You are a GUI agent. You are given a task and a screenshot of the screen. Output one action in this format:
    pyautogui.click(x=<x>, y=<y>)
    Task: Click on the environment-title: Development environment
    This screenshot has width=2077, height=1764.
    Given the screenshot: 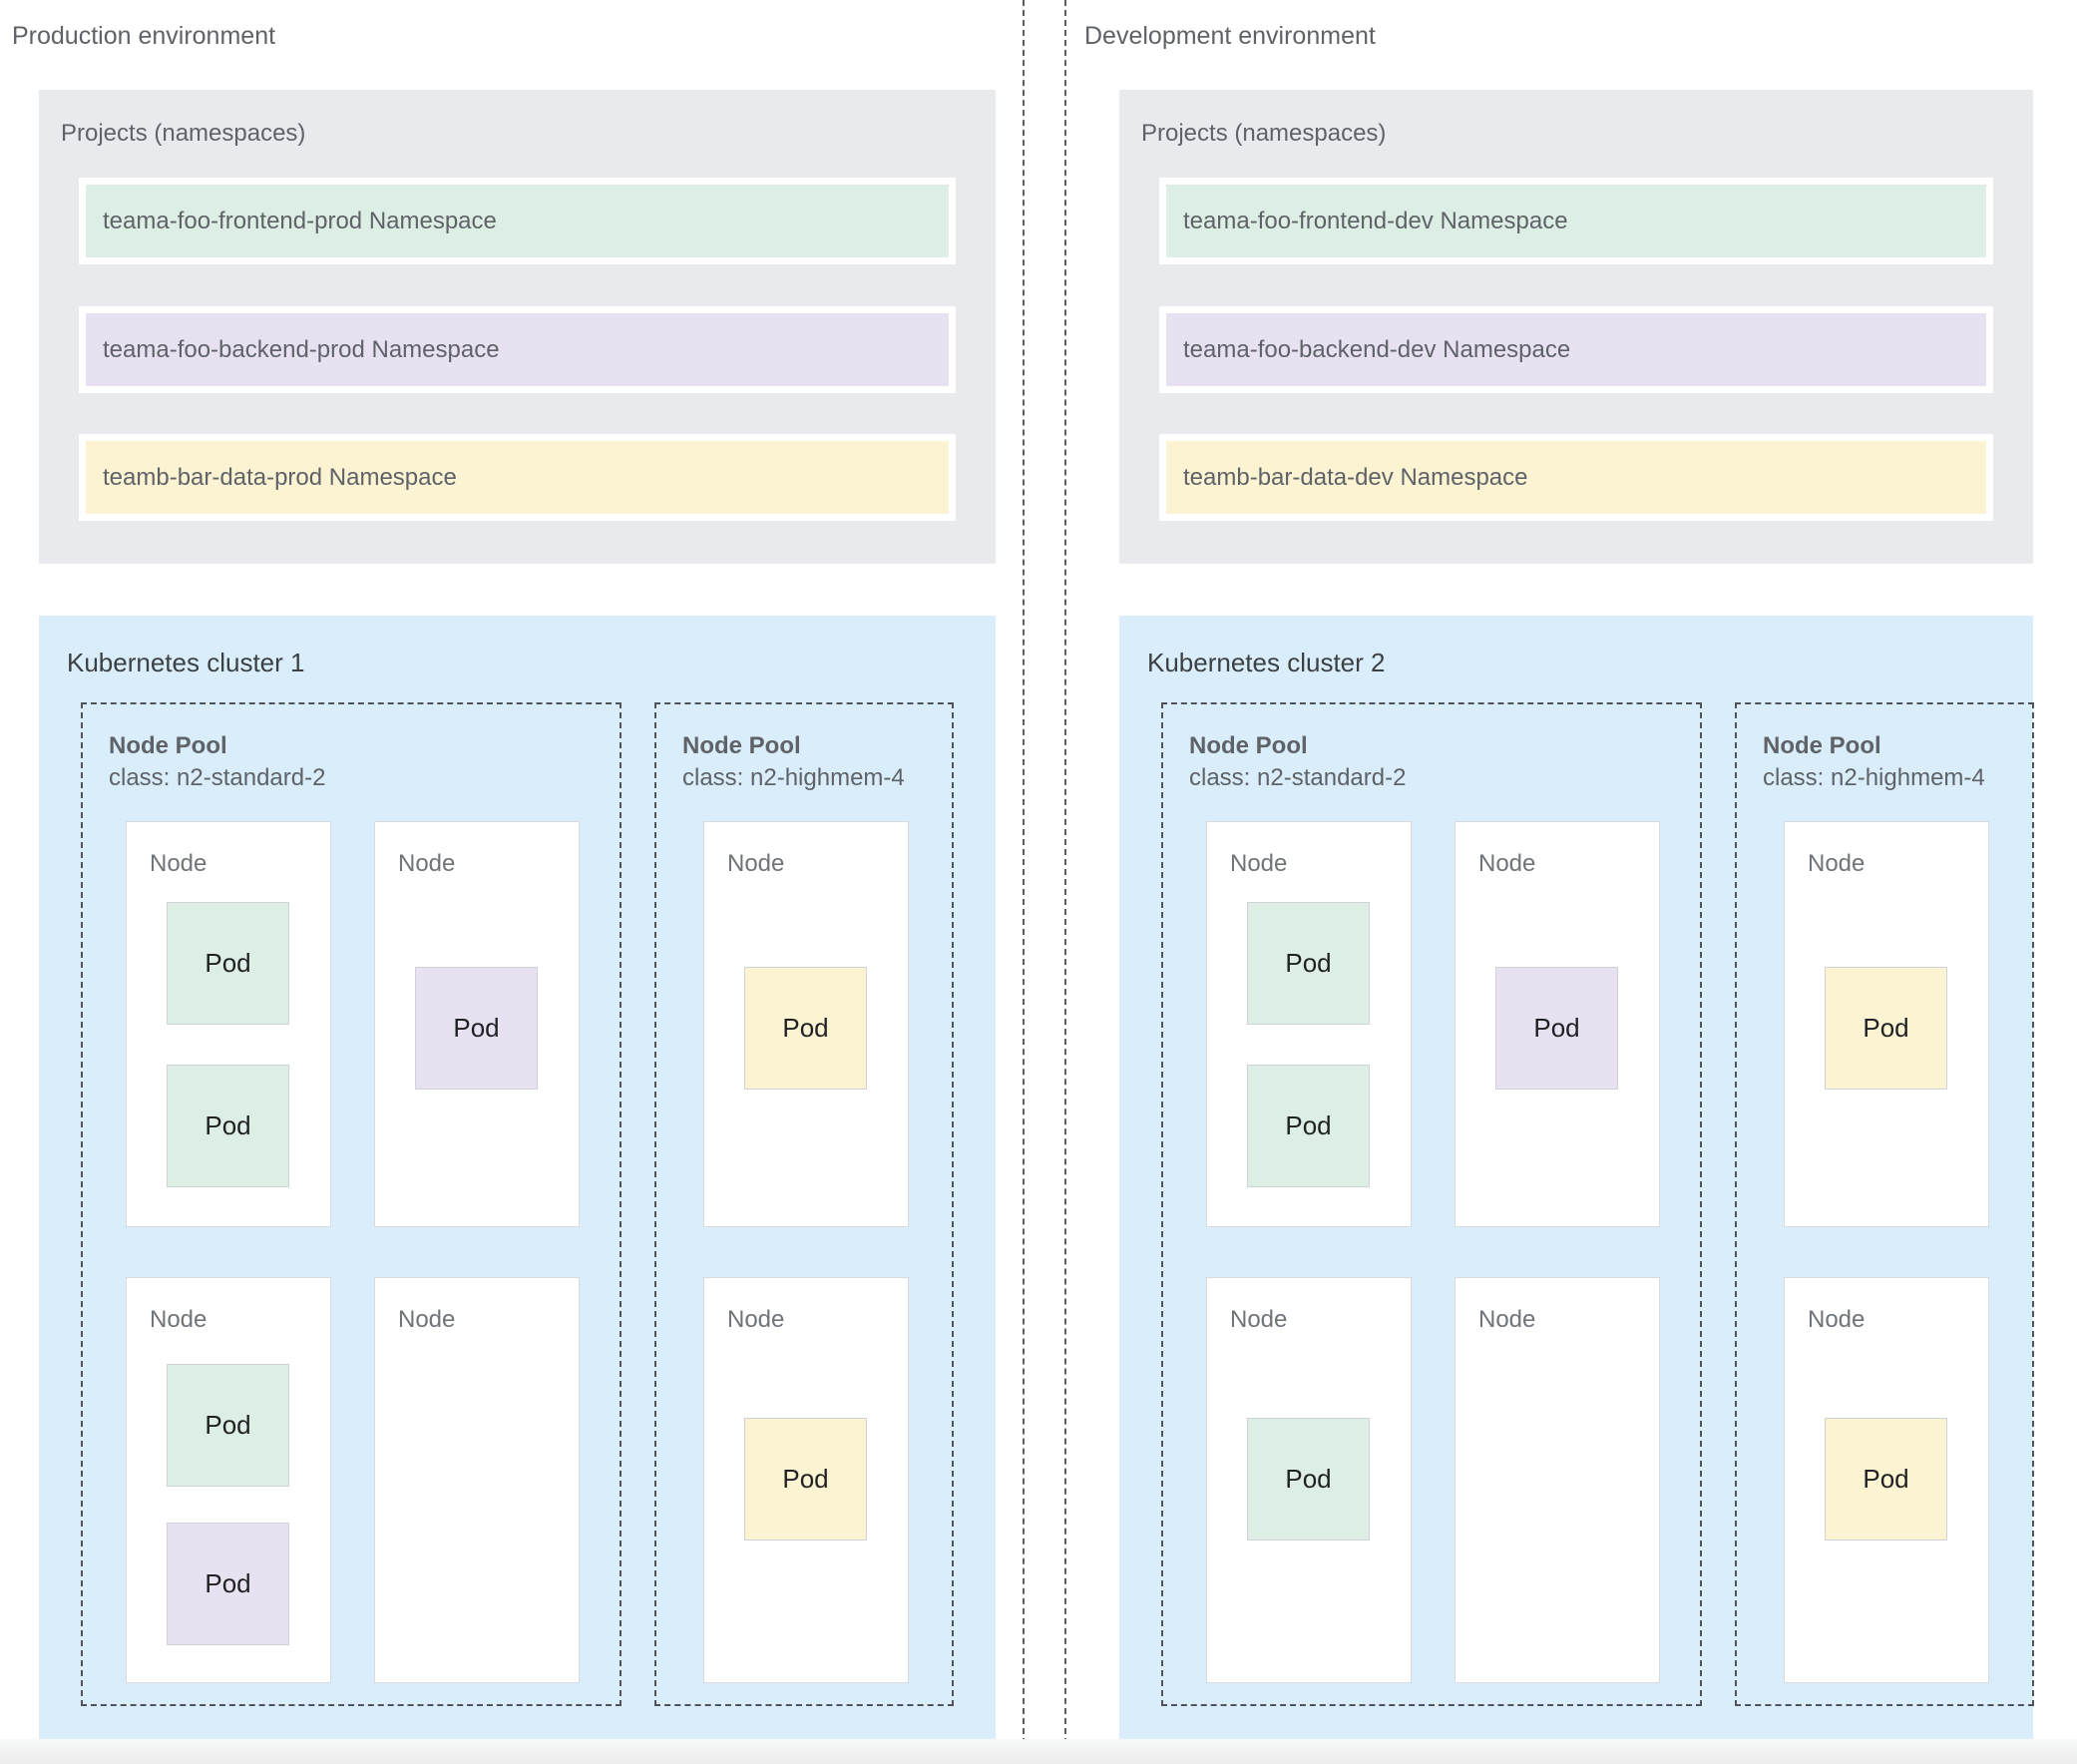 What is the action you would take?
    pyautogui.click(x=1230, y=36)
    